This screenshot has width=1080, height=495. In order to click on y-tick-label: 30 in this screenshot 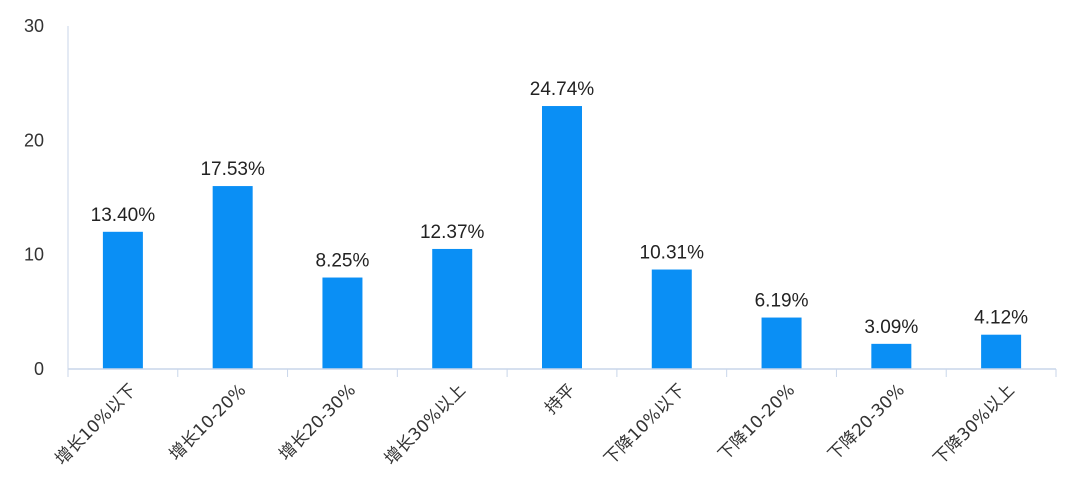, I will do `click(34, 26)`.